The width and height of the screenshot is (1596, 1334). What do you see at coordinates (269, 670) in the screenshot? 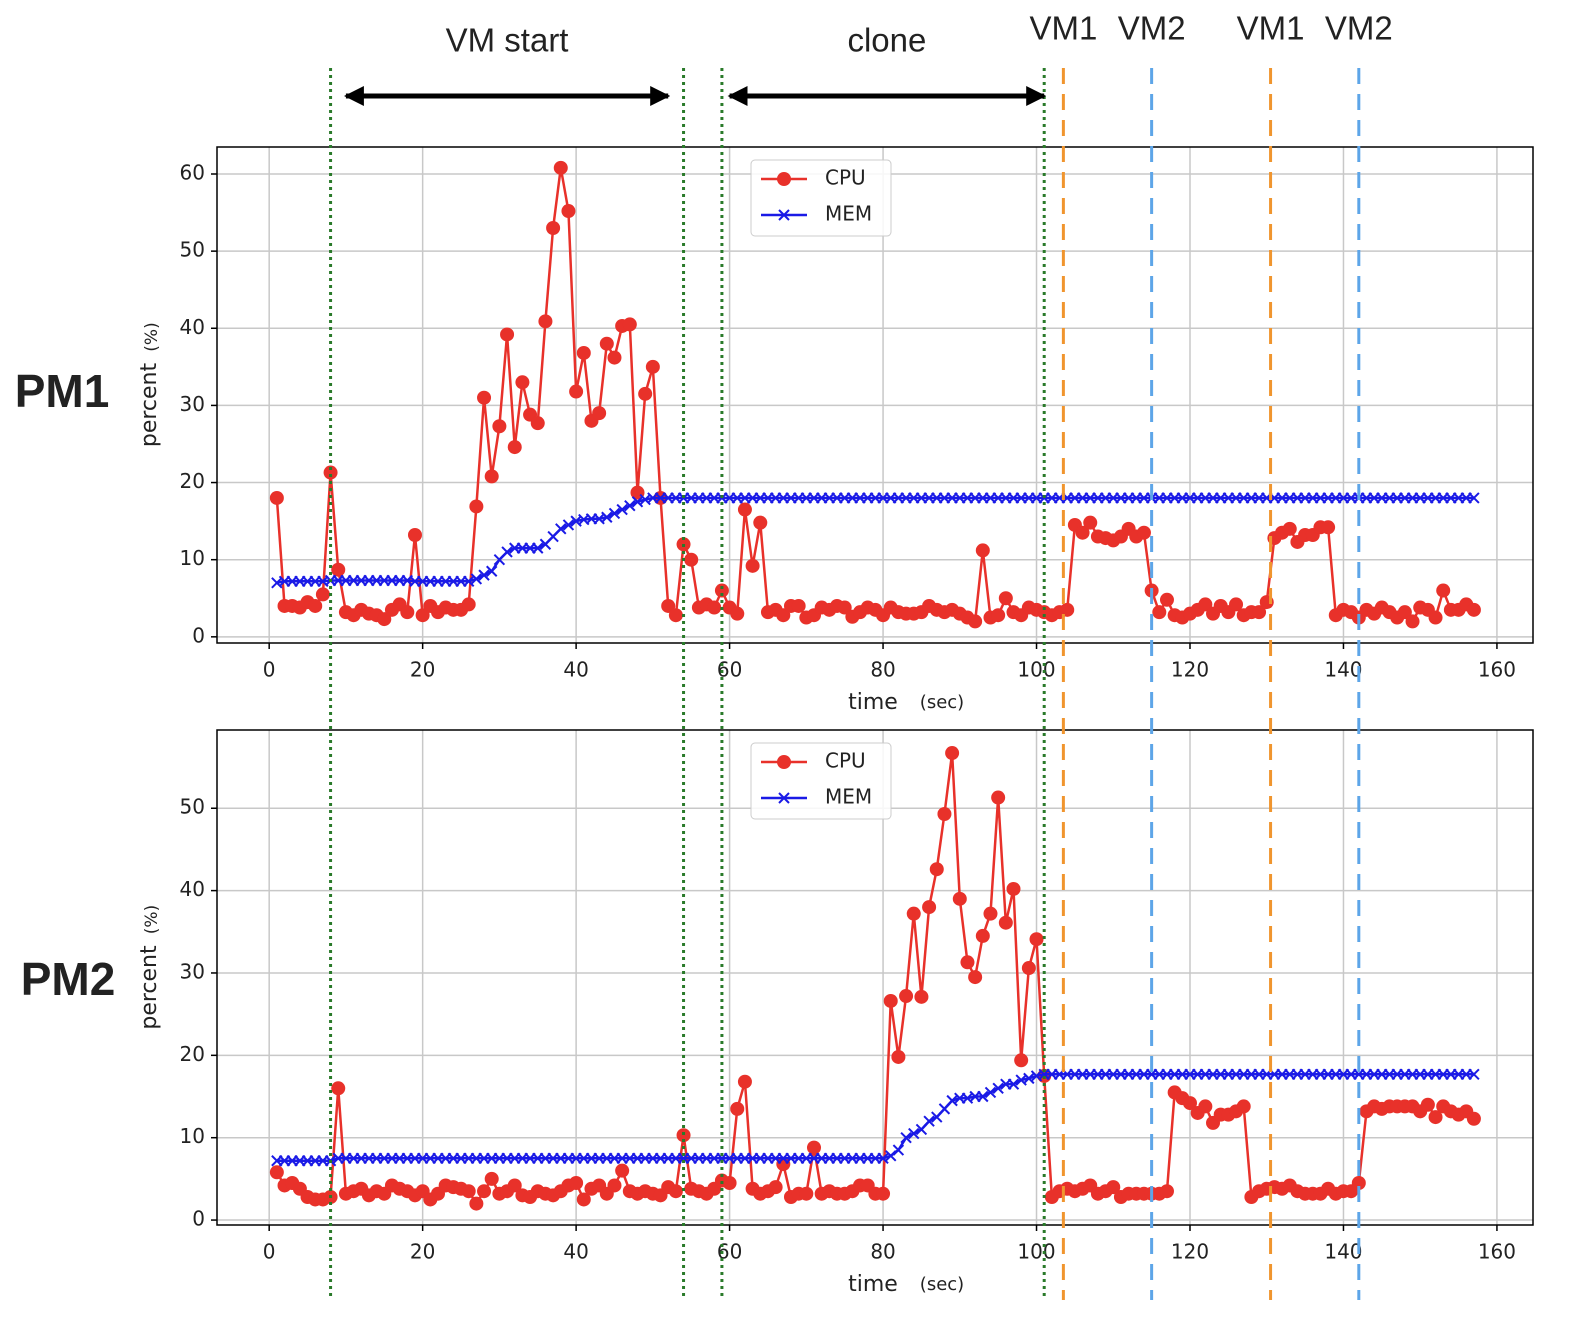
I see `x-tick-label: 0` at bounding box center [269, 670].